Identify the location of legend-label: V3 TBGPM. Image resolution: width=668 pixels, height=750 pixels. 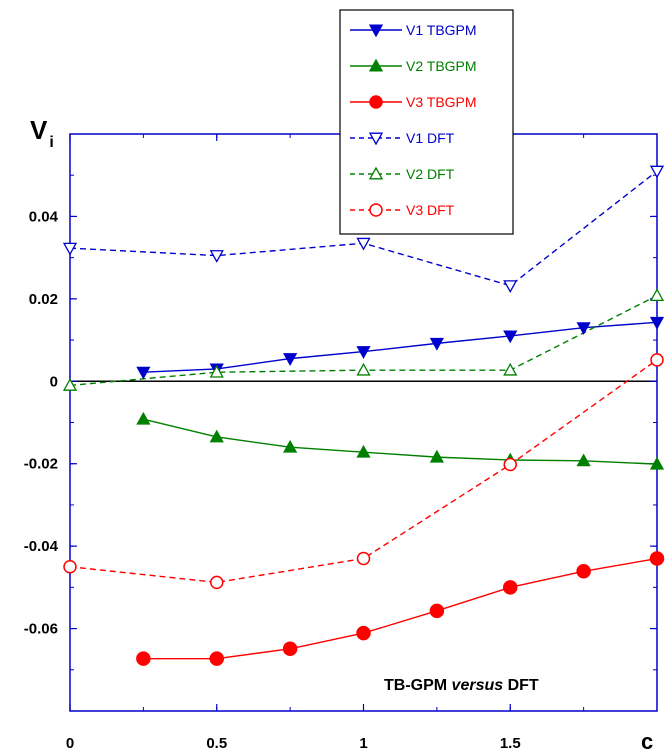
(441, 102).